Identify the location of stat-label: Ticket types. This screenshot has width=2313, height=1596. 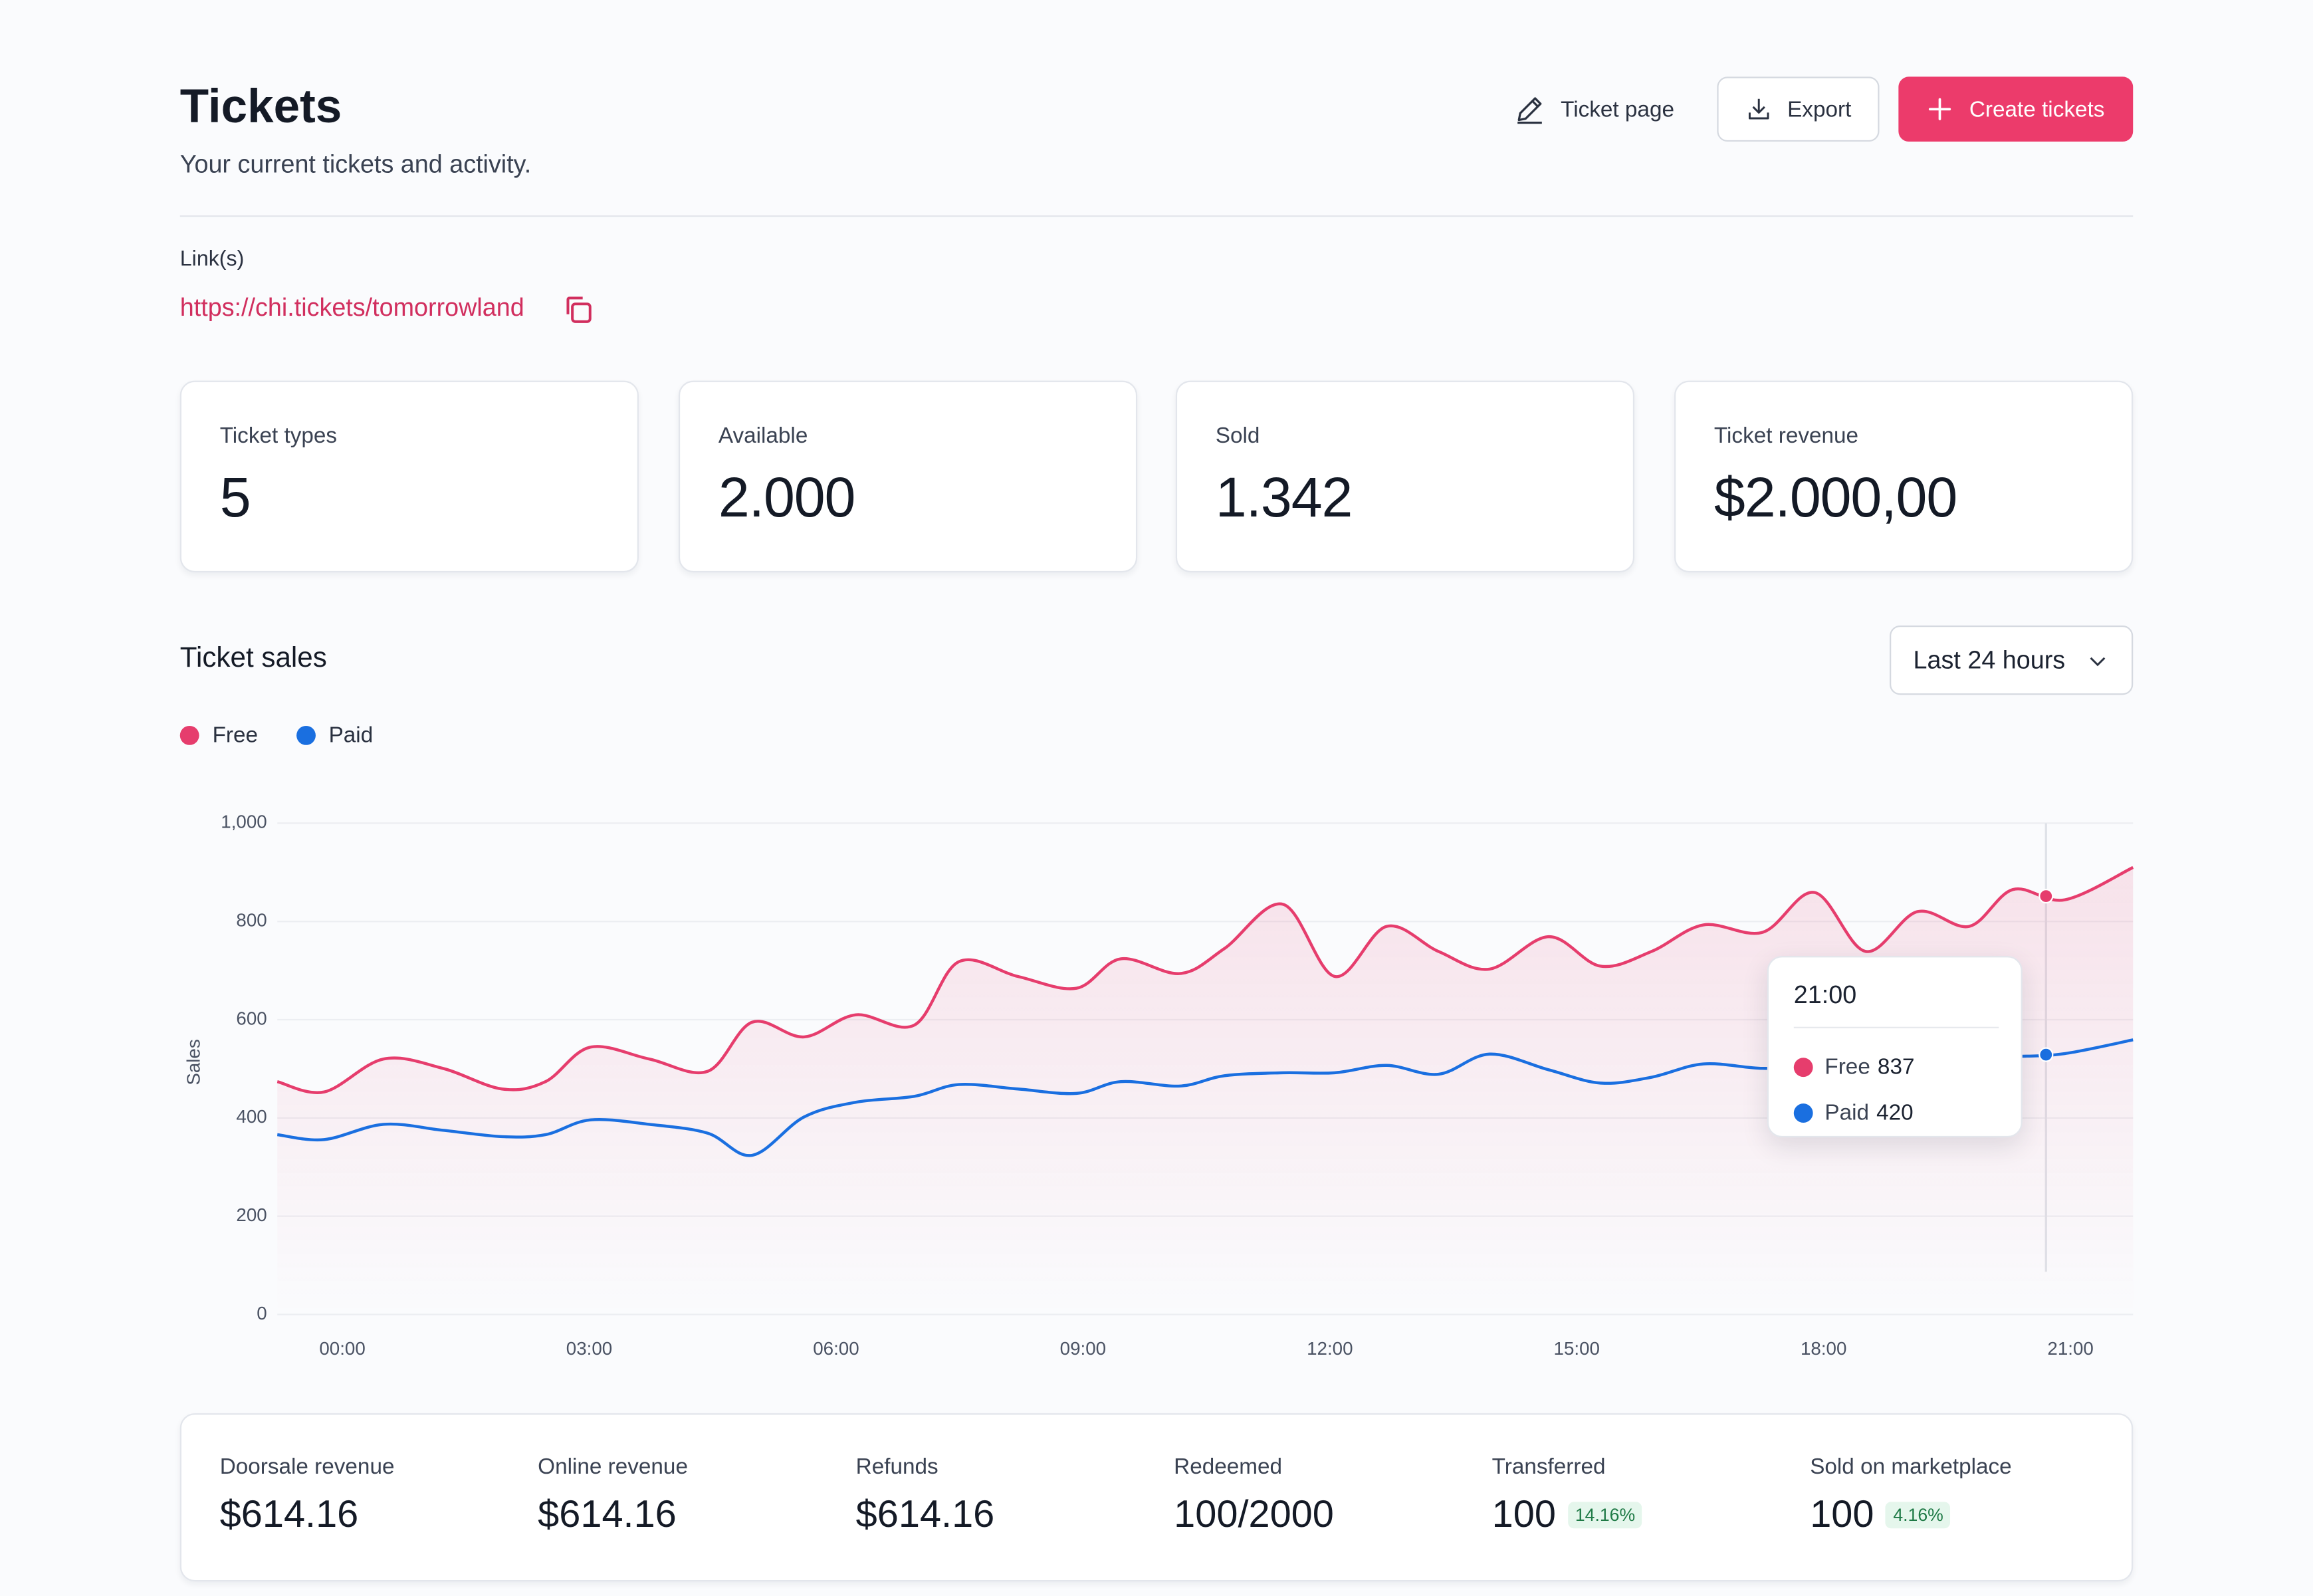
(278, 436).